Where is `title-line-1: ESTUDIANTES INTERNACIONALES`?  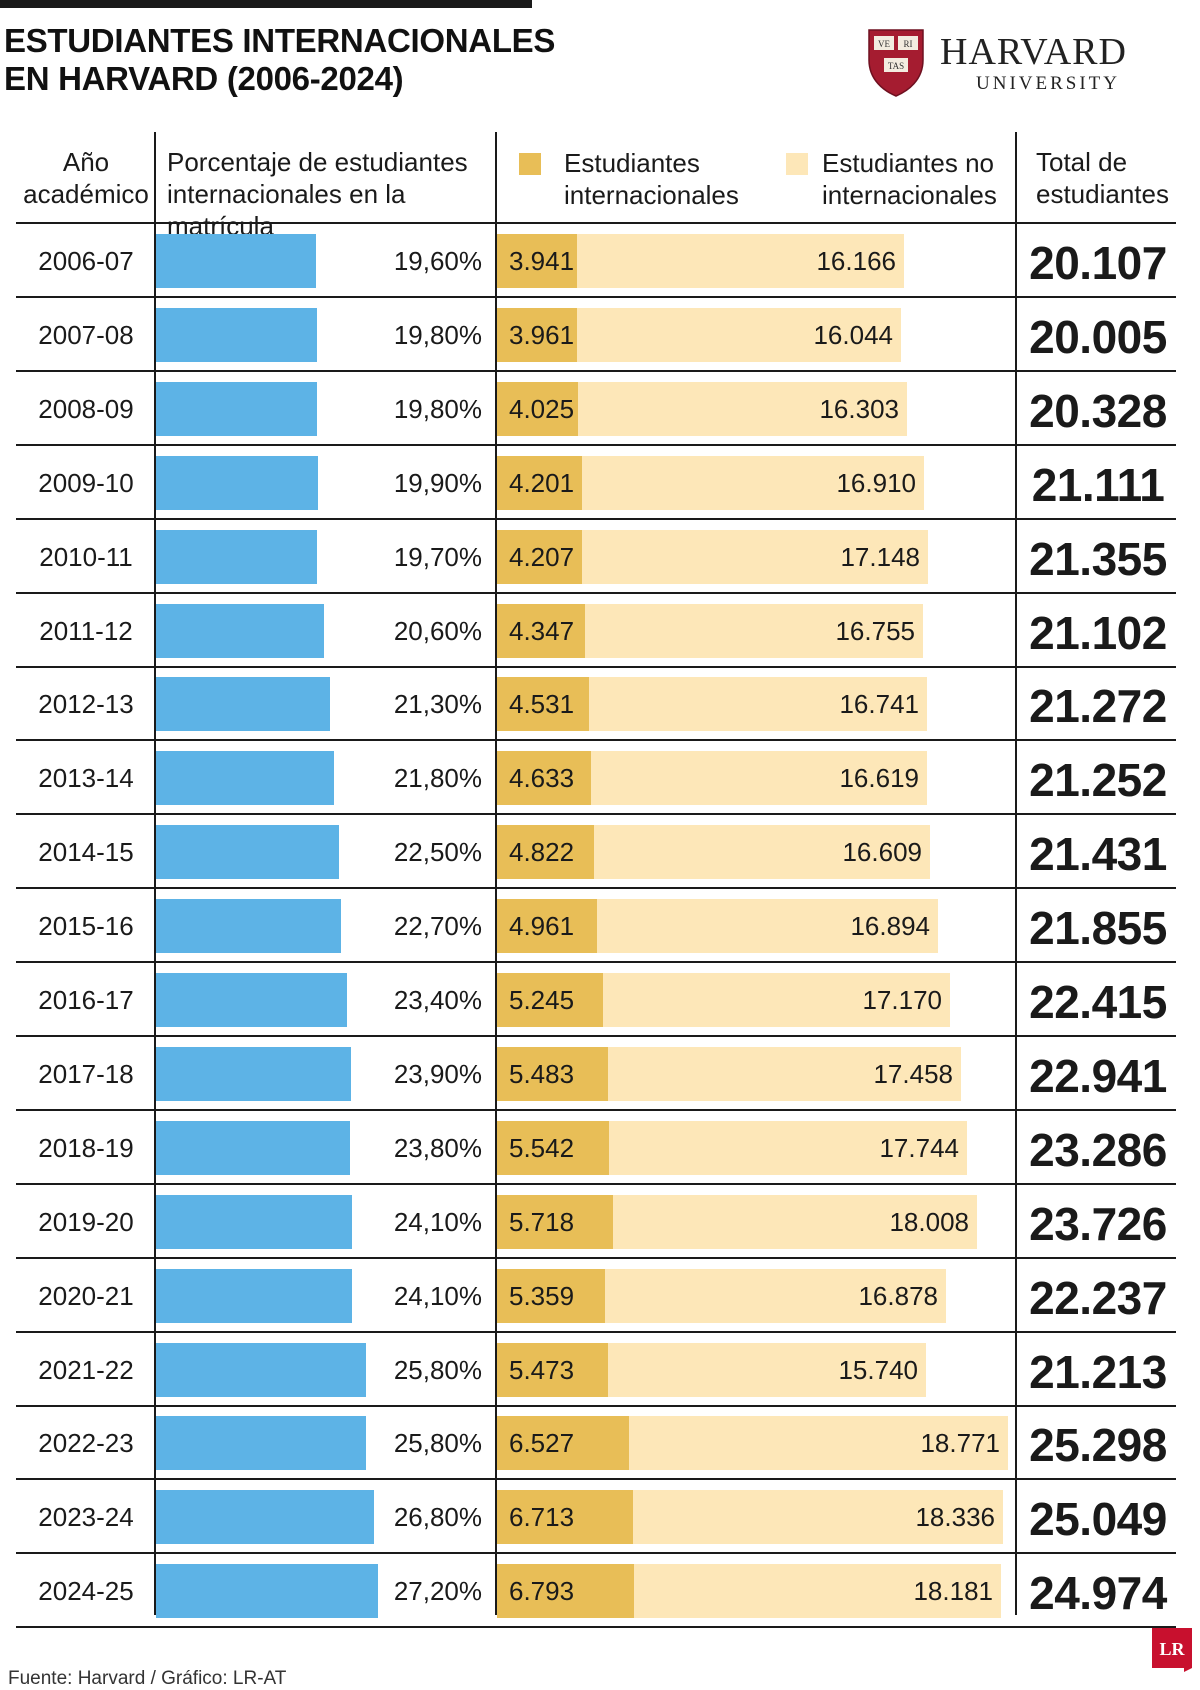
title-line-1: ESTUDIANTES INTERNACIONALES is located at coordinates (280, 40).